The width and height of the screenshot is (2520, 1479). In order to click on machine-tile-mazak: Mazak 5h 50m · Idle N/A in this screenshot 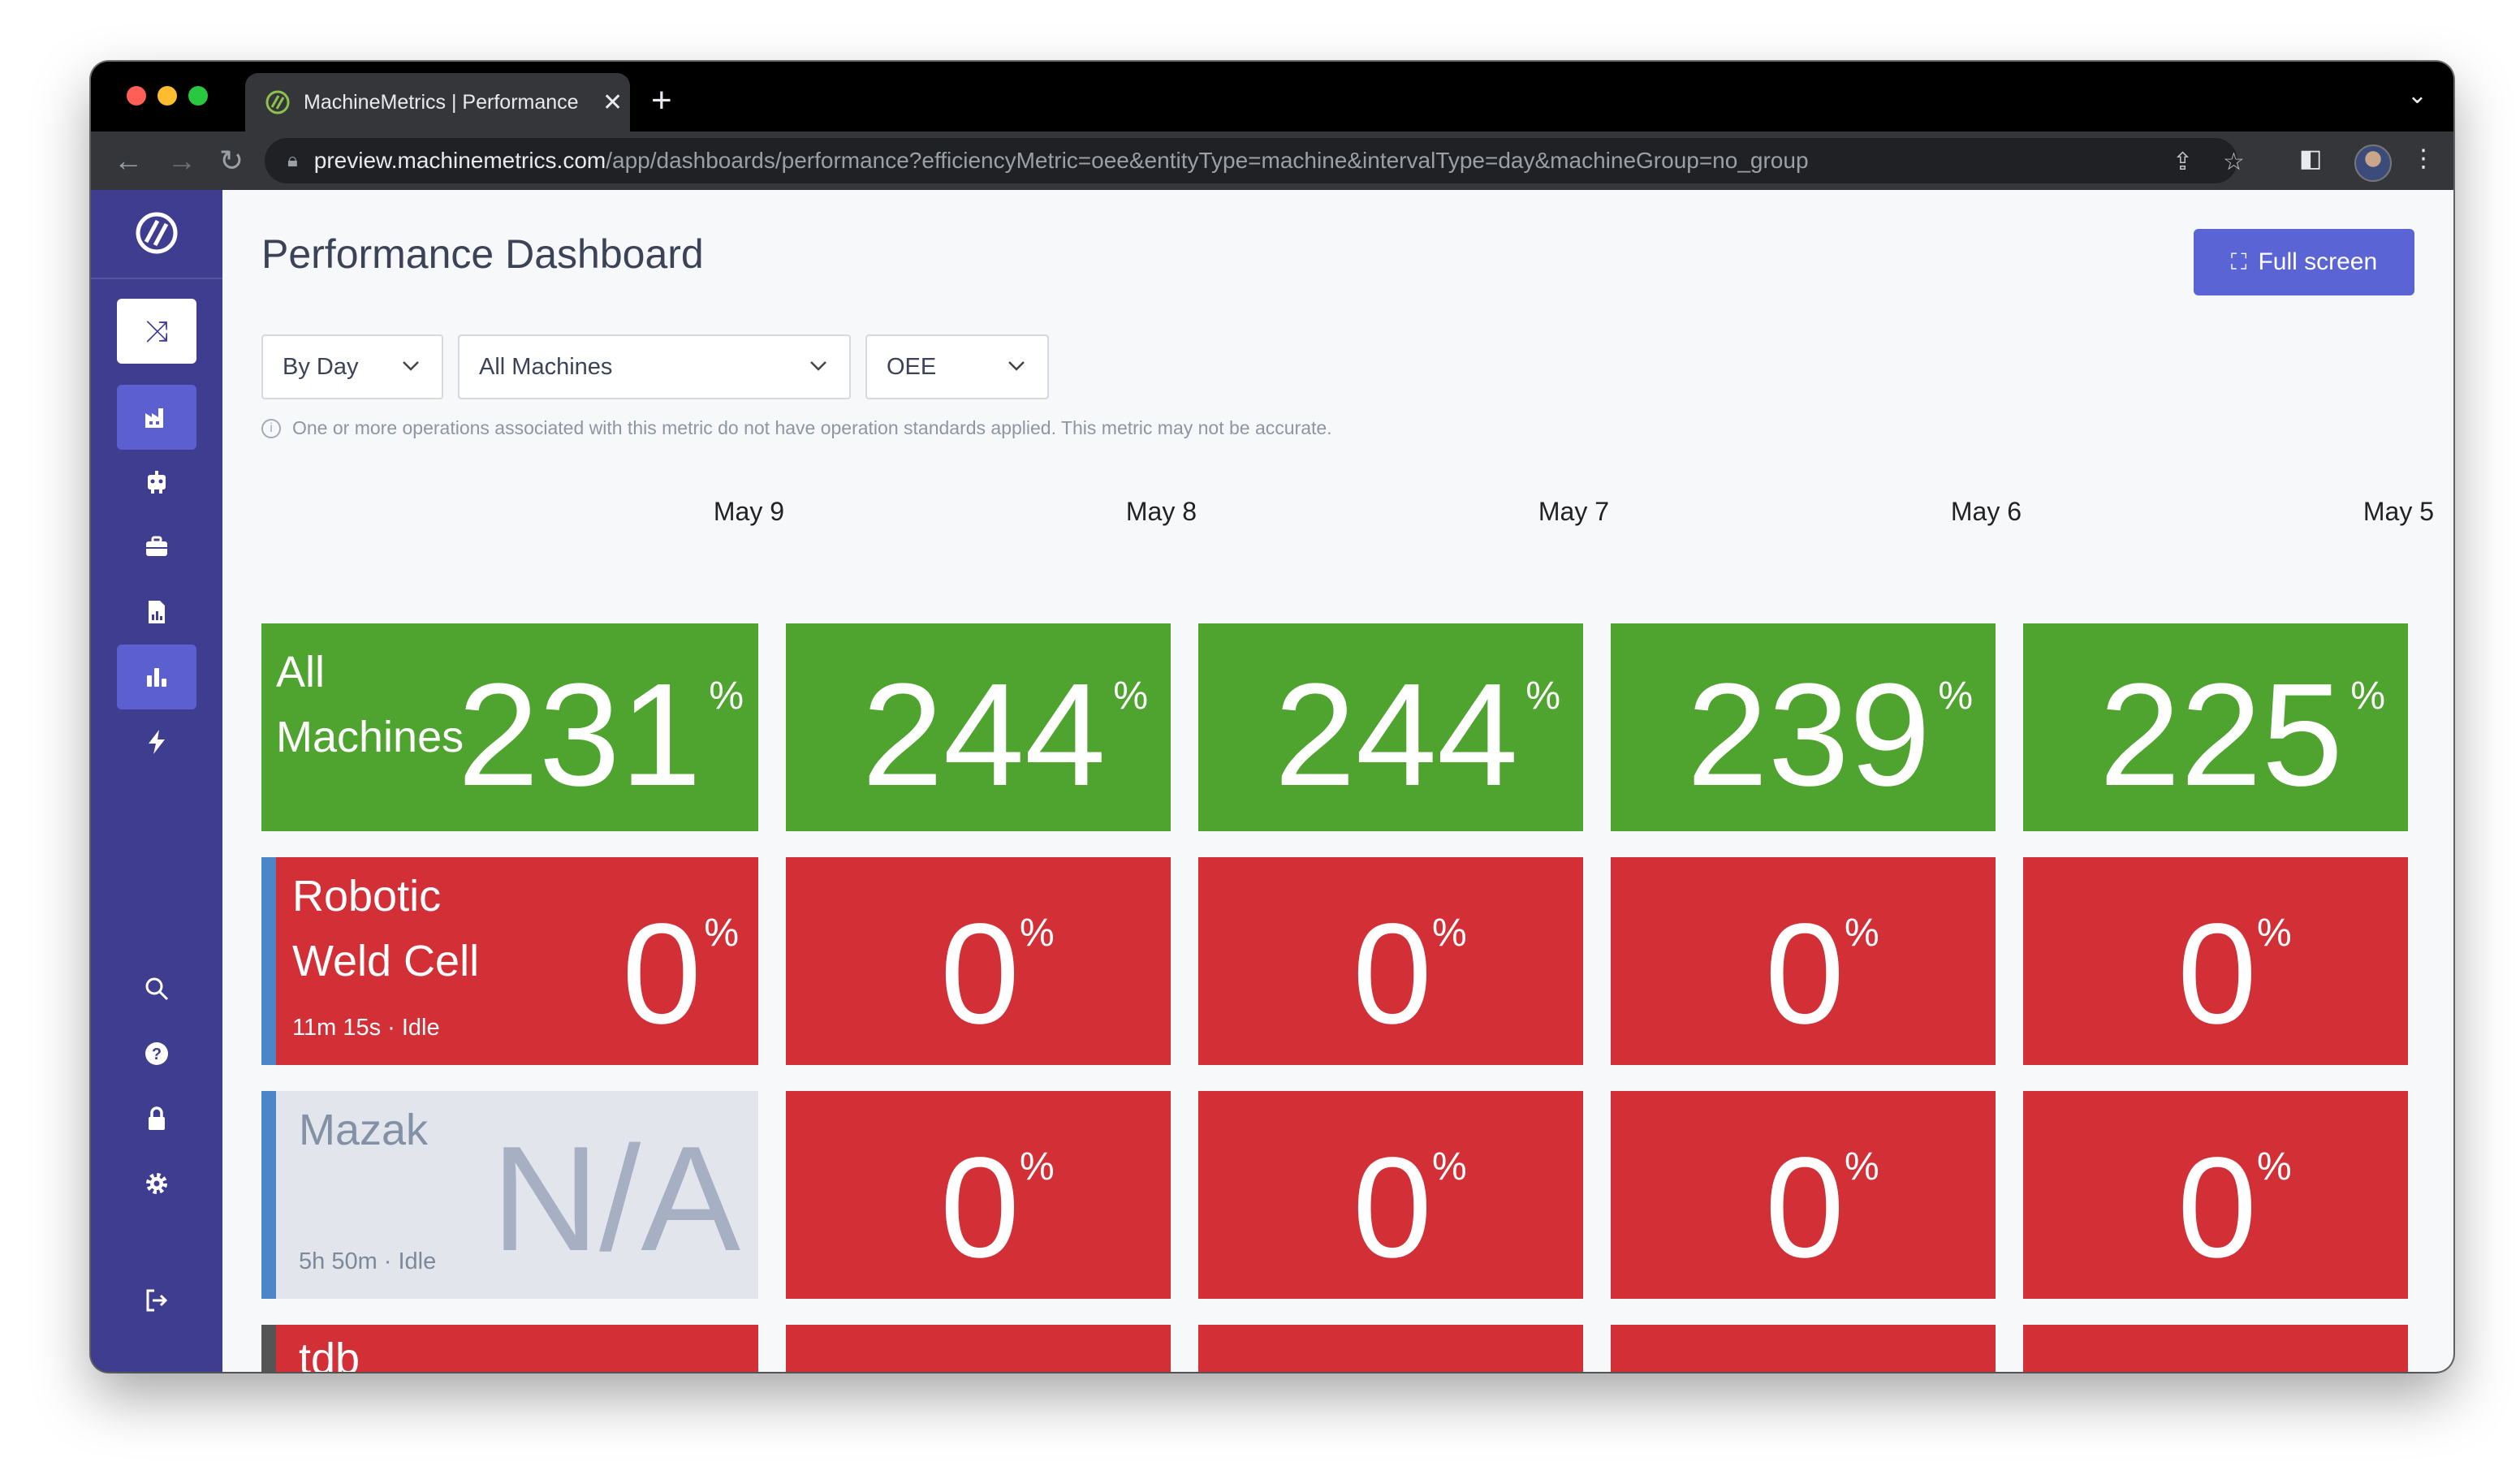, I will do `click(510, 1195)`.